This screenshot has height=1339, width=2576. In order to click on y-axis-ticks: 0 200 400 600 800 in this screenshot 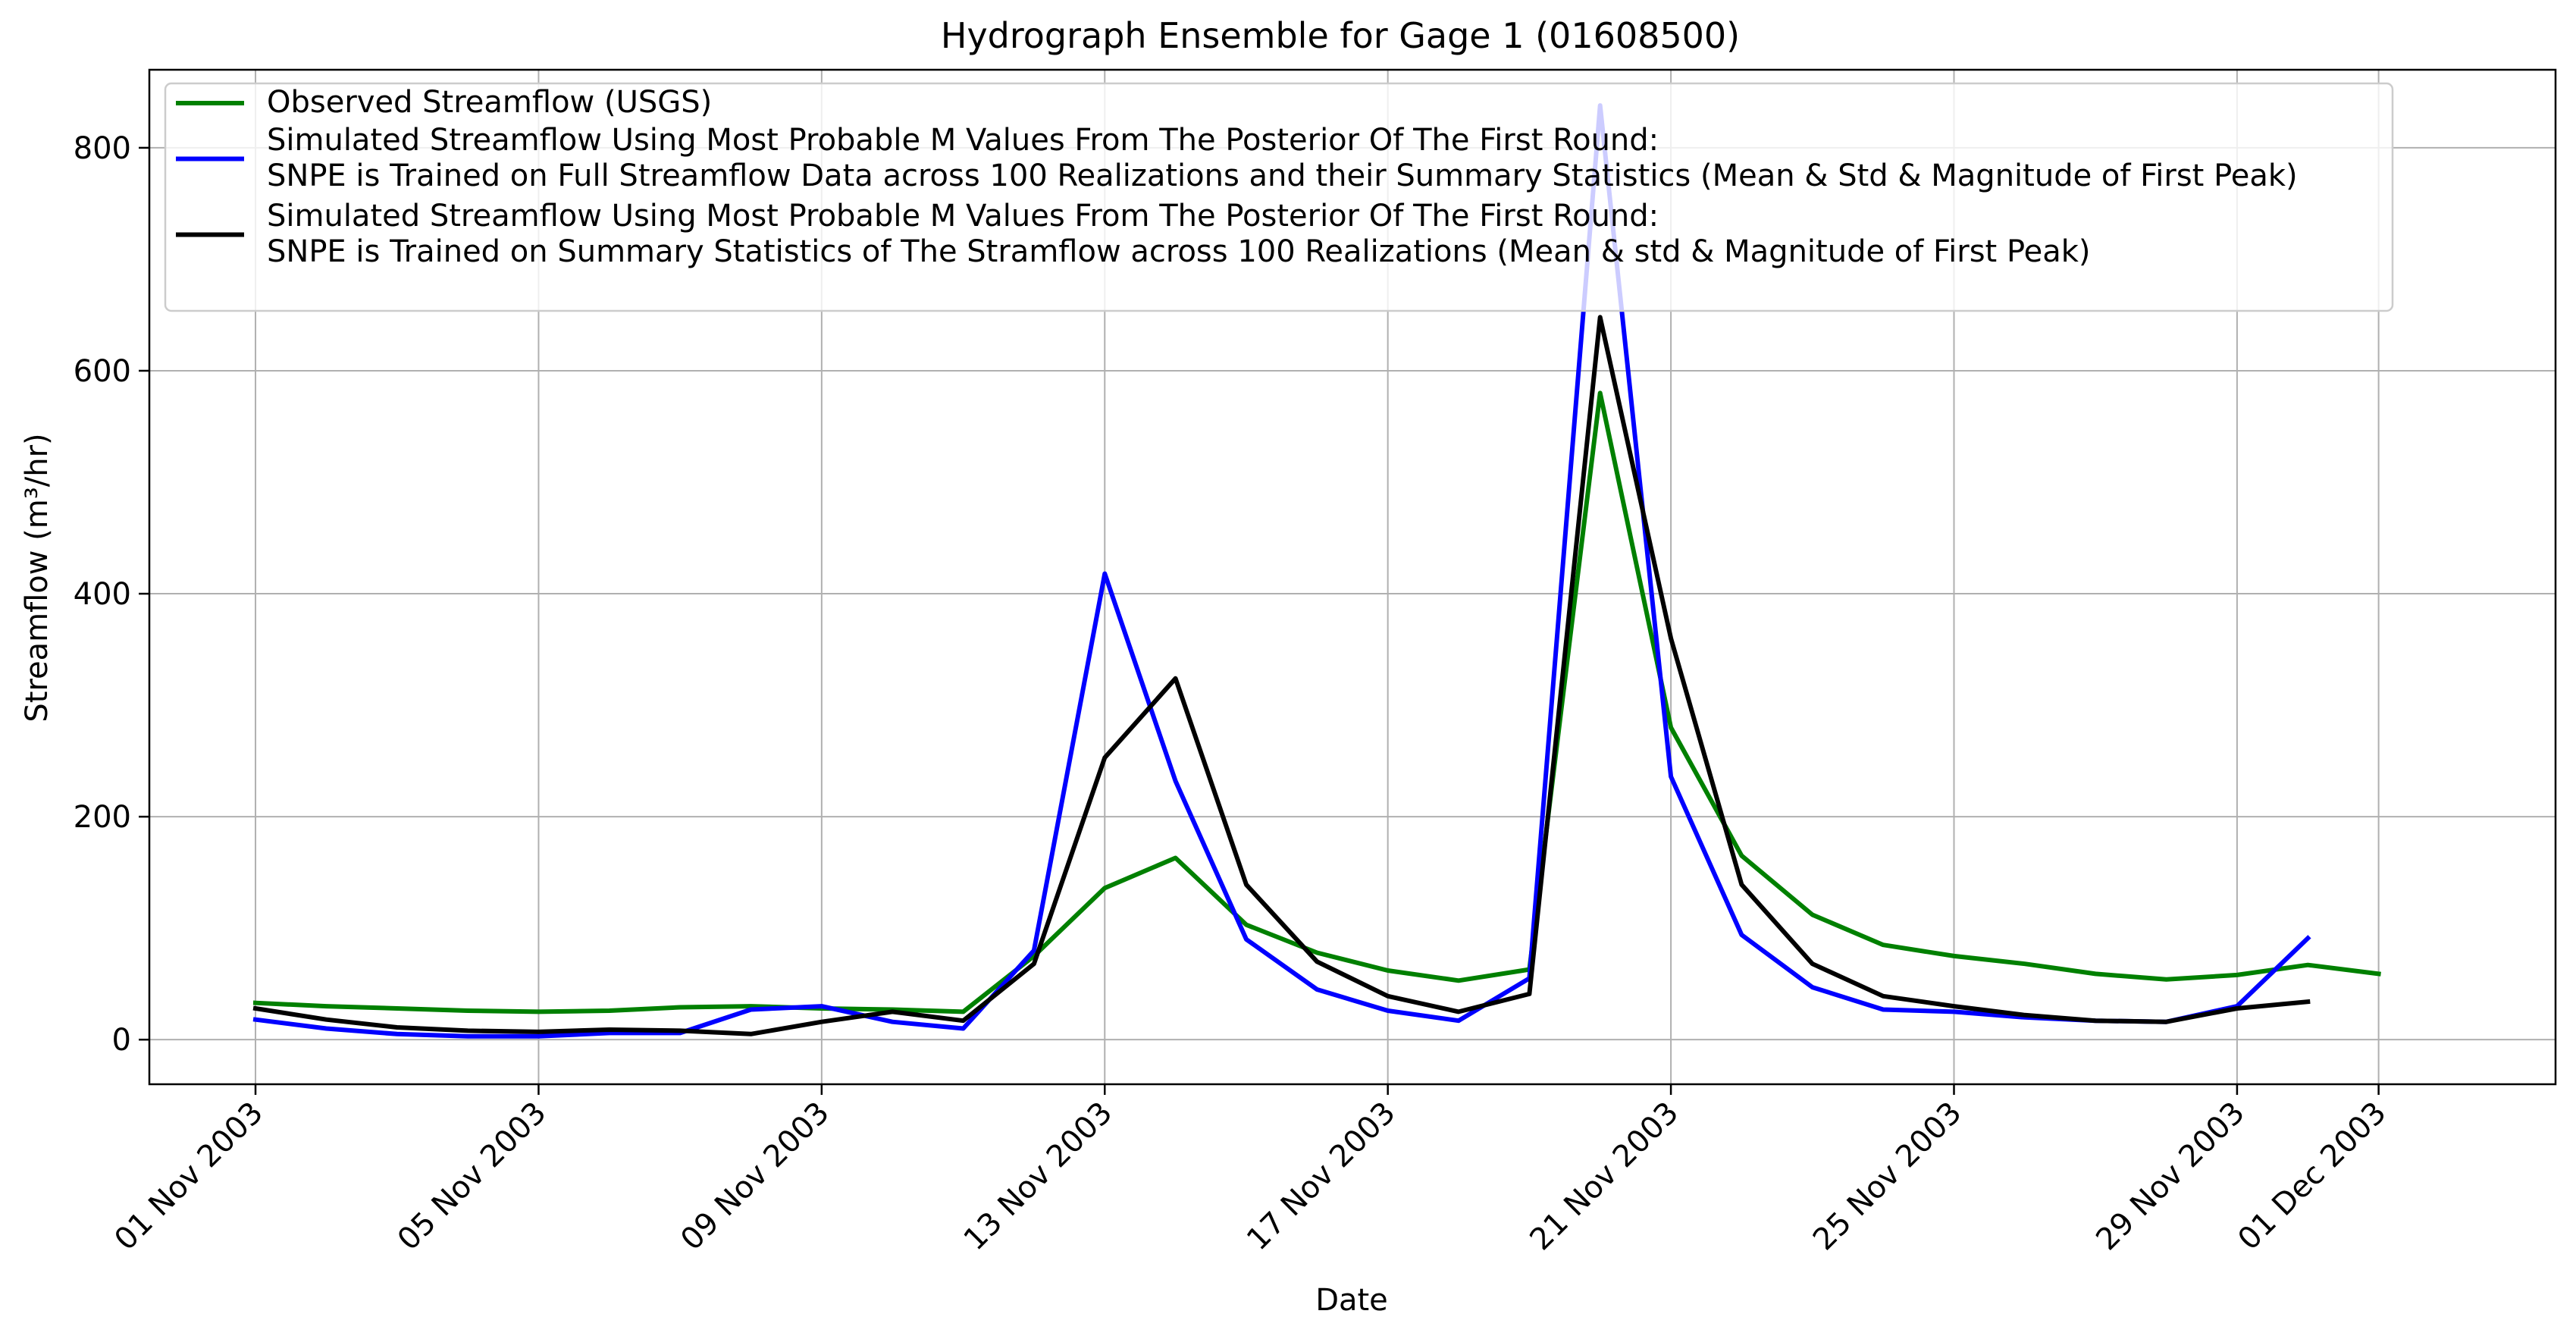, I will do `click(111, 594)`.